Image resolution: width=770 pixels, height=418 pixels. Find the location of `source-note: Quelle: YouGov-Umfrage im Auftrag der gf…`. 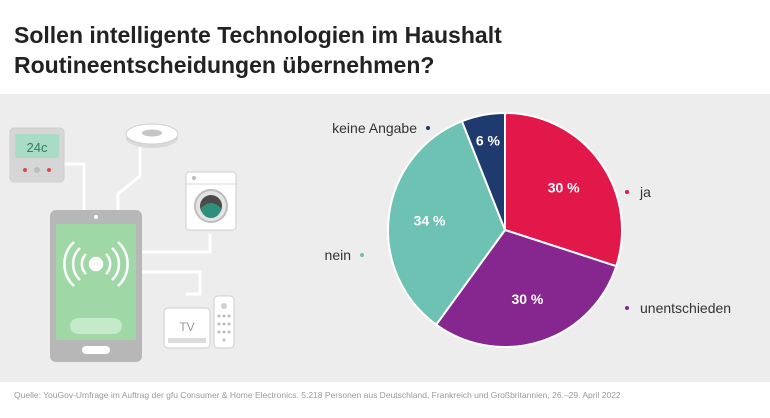

source-note: Quelle: YouGov-Umfrage im Auftrag der gf… is located at coordinates (317, 395).